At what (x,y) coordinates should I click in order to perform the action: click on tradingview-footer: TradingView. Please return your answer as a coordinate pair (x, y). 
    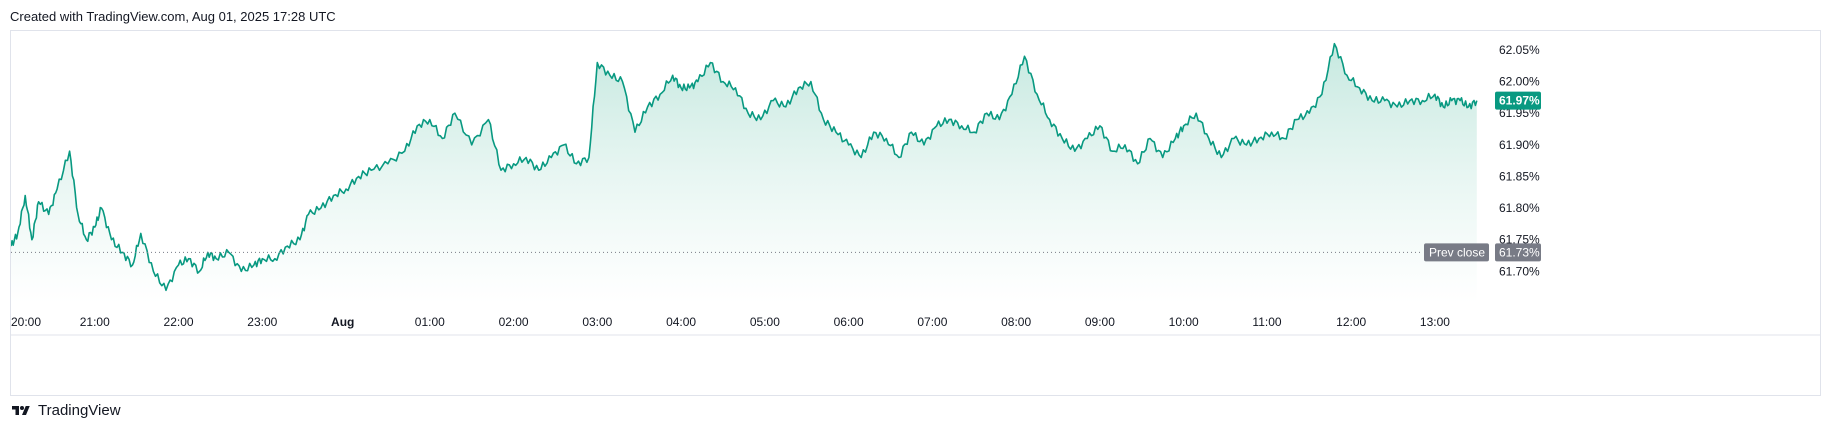
    Looking at the image, I should click on (65, 410).